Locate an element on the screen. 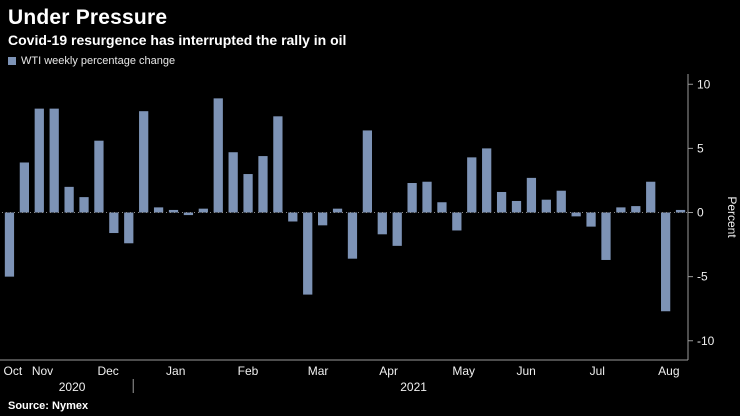 This screenshot has height=416, width=740. legend-label: WTI weekly percentage change is located at coordinates (98, 61).